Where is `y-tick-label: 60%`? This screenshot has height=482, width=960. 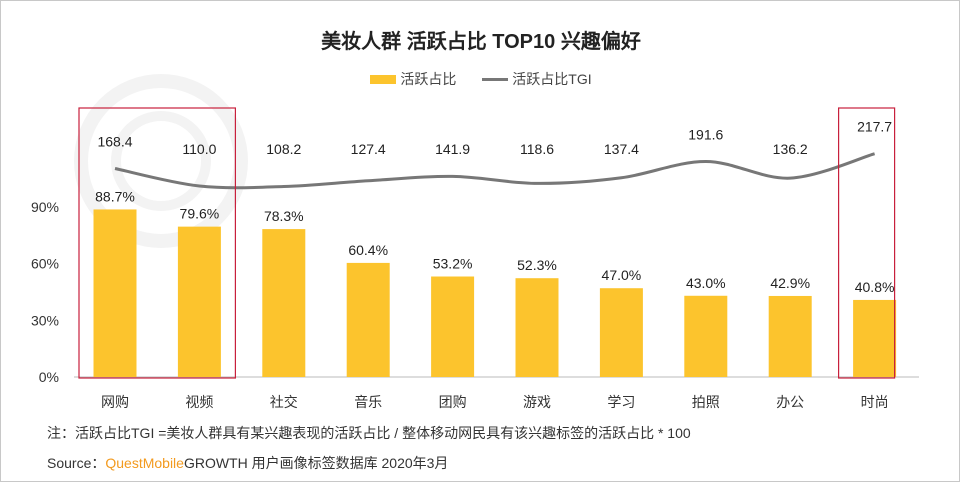 y-tick-label: 60% is located at coordinates (45, 264).